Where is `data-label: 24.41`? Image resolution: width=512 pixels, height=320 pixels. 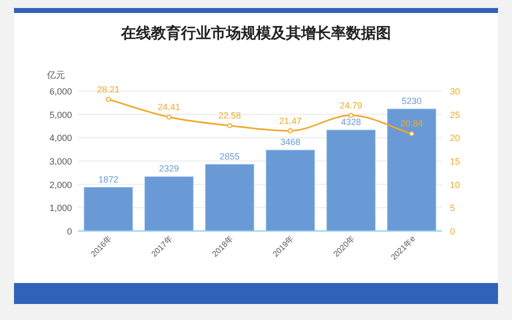 data-label: 24.41 is located at coordinates (169, 107).